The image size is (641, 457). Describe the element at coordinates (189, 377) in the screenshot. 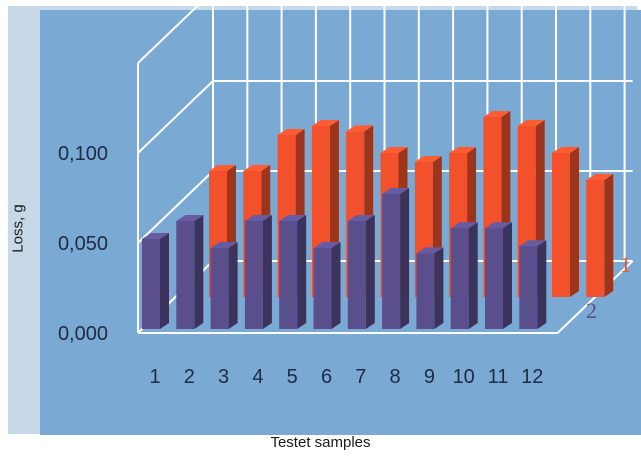

I see `x-tick-label: 2` at that location.